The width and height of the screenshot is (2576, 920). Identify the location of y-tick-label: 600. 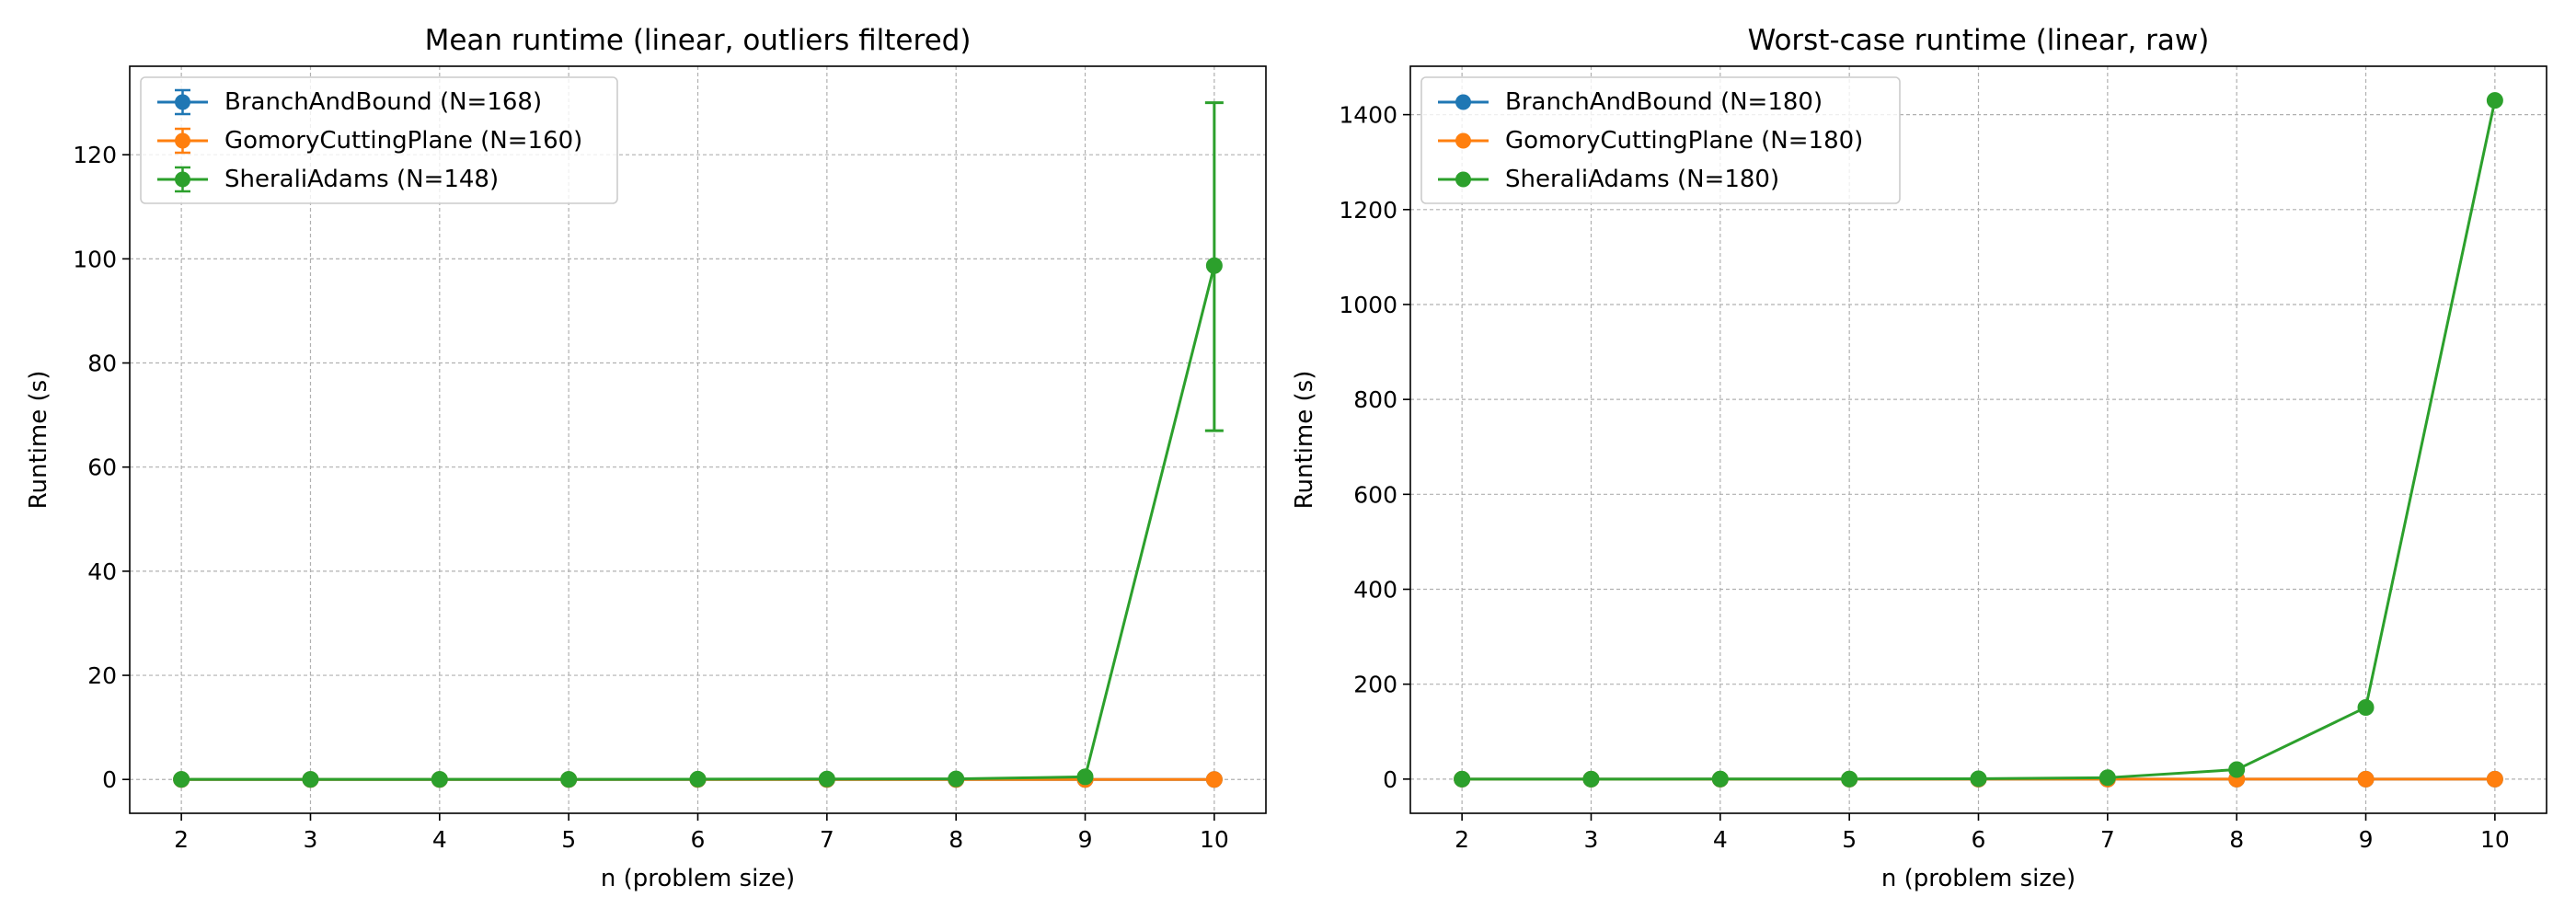
(1375, 494).